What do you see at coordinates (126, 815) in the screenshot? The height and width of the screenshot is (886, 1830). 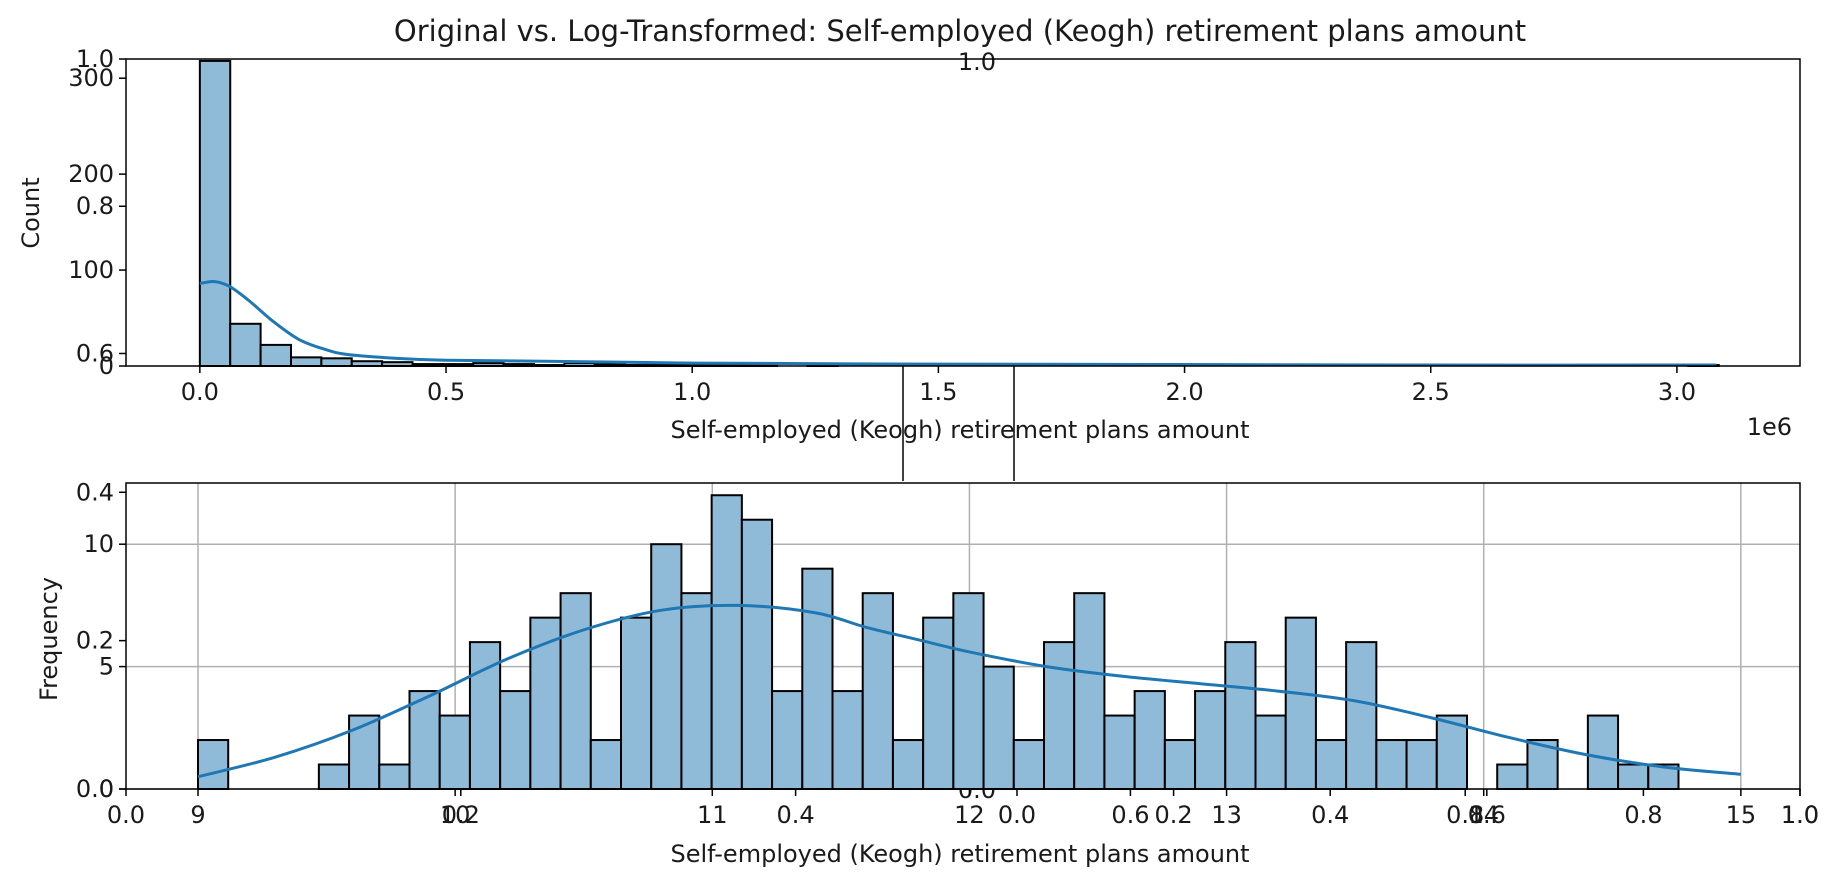 I see `overlay-x-tick-label: 0.0` at bounding box center [126, 815].